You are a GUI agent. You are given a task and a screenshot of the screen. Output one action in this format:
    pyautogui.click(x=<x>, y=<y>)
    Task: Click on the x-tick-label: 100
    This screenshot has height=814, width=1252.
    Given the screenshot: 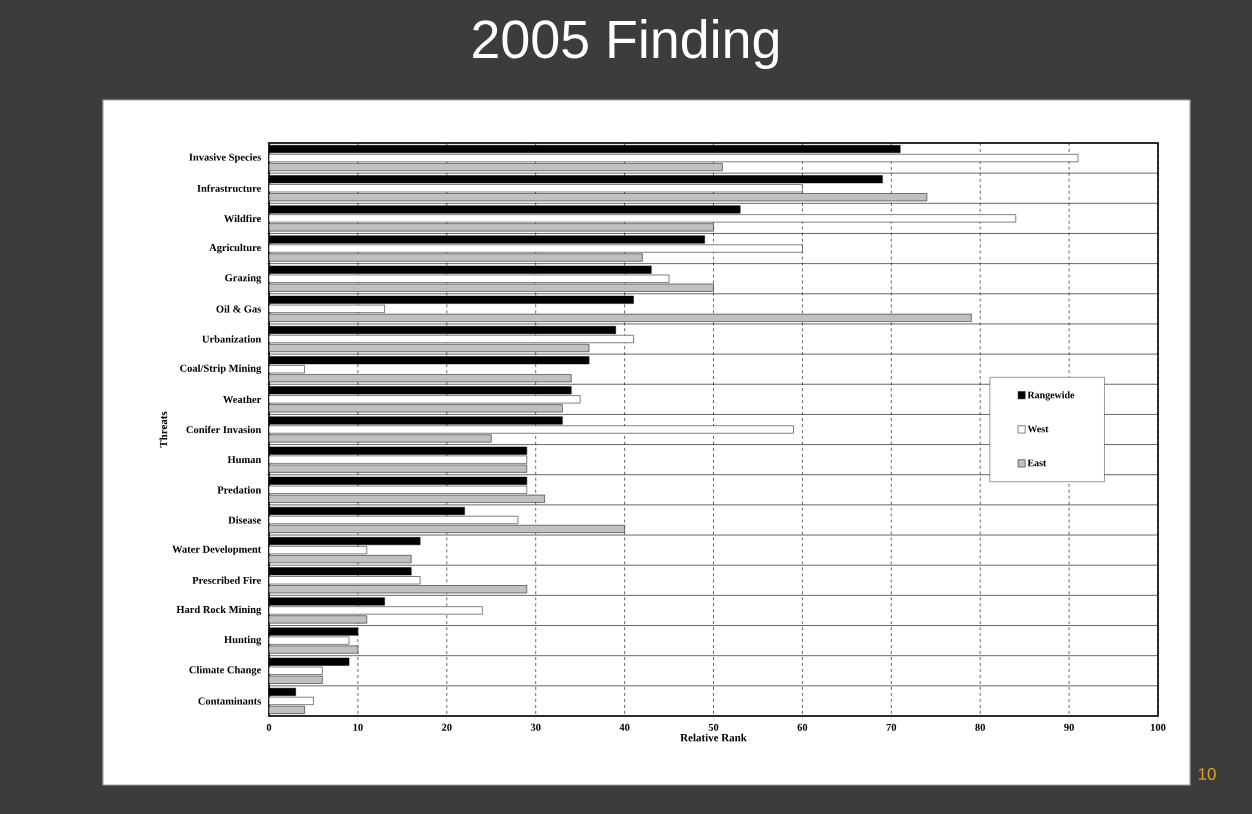 What is the action you would take?
    pyautogui.click(x=1158, y=727)
    